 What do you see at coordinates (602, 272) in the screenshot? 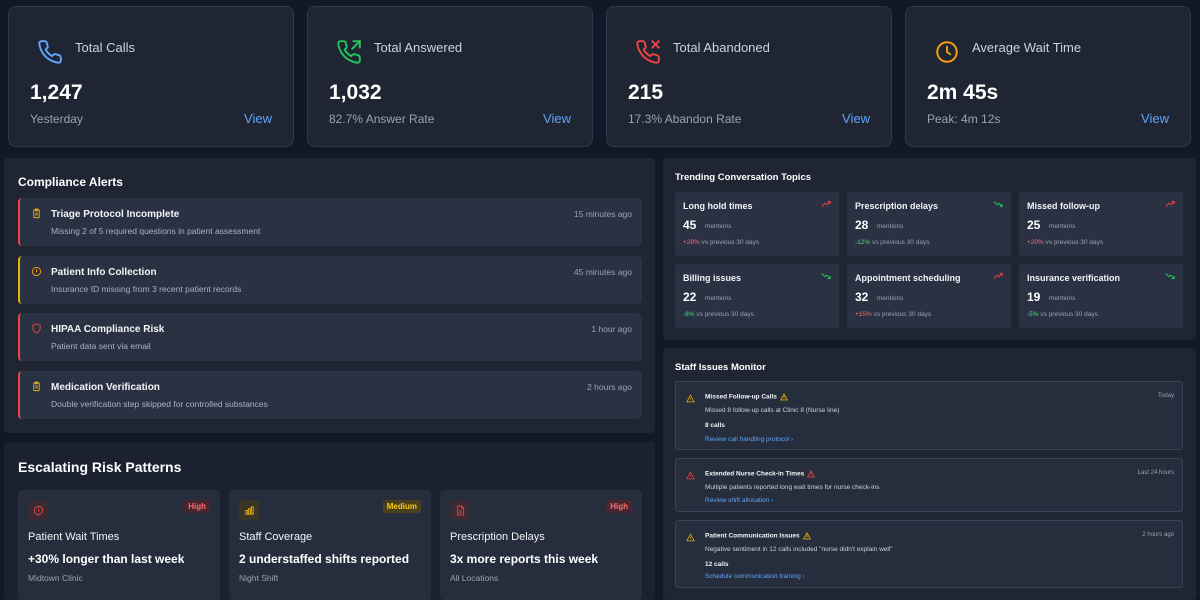
I see `alert-time: 45 minutes ago` at bounding box center [602, 272].